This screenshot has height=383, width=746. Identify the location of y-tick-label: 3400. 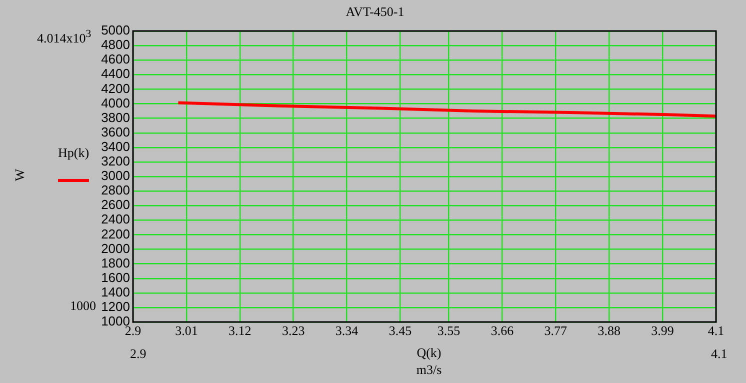
(115, 146).